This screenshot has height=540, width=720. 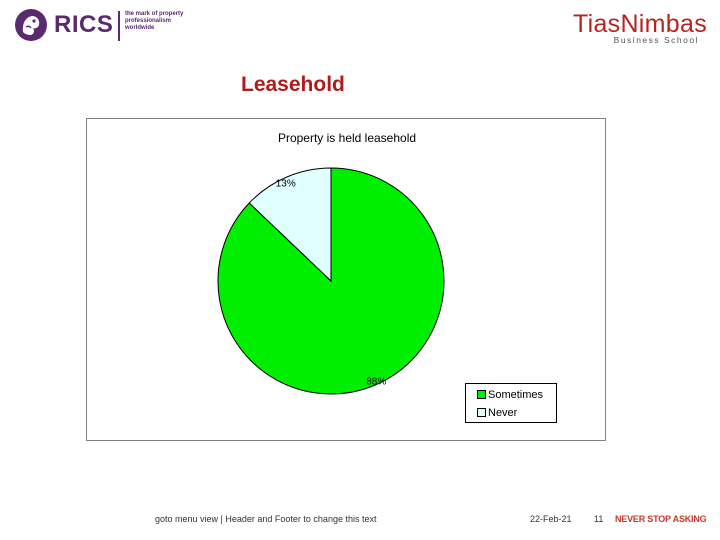 I want to click on rics-lion-icon, so click(x=31, y=25).